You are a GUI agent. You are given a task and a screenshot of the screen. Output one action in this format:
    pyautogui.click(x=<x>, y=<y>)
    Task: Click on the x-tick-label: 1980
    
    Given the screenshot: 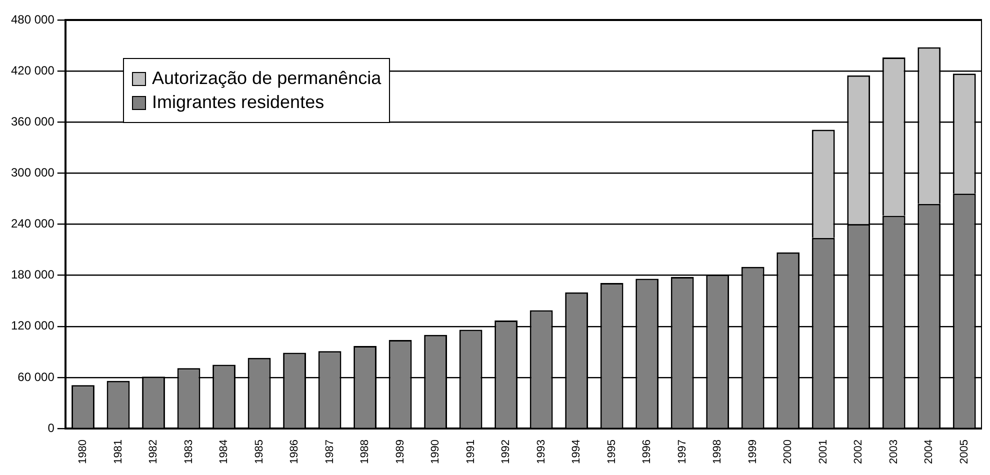 What is the action you would take?
    pyautogui.click(x=83, y=452)
    